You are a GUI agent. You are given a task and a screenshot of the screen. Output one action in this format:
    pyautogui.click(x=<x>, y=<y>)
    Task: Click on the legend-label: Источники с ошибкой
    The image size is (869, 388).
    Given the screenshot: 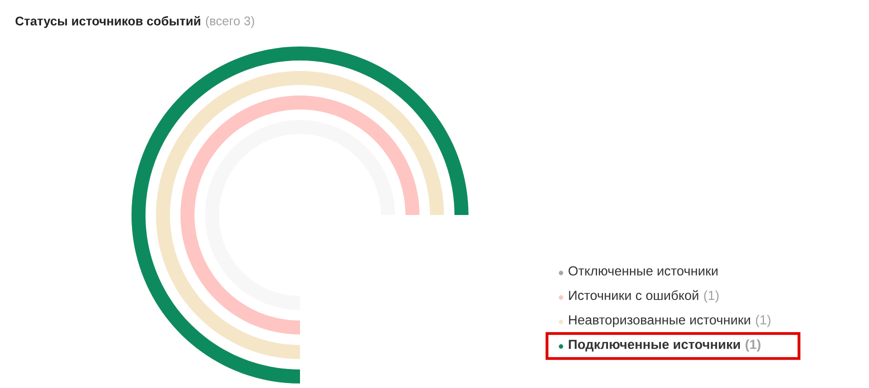 What is the action you would take?
    pyautogui.click(x=633, y=295)
    